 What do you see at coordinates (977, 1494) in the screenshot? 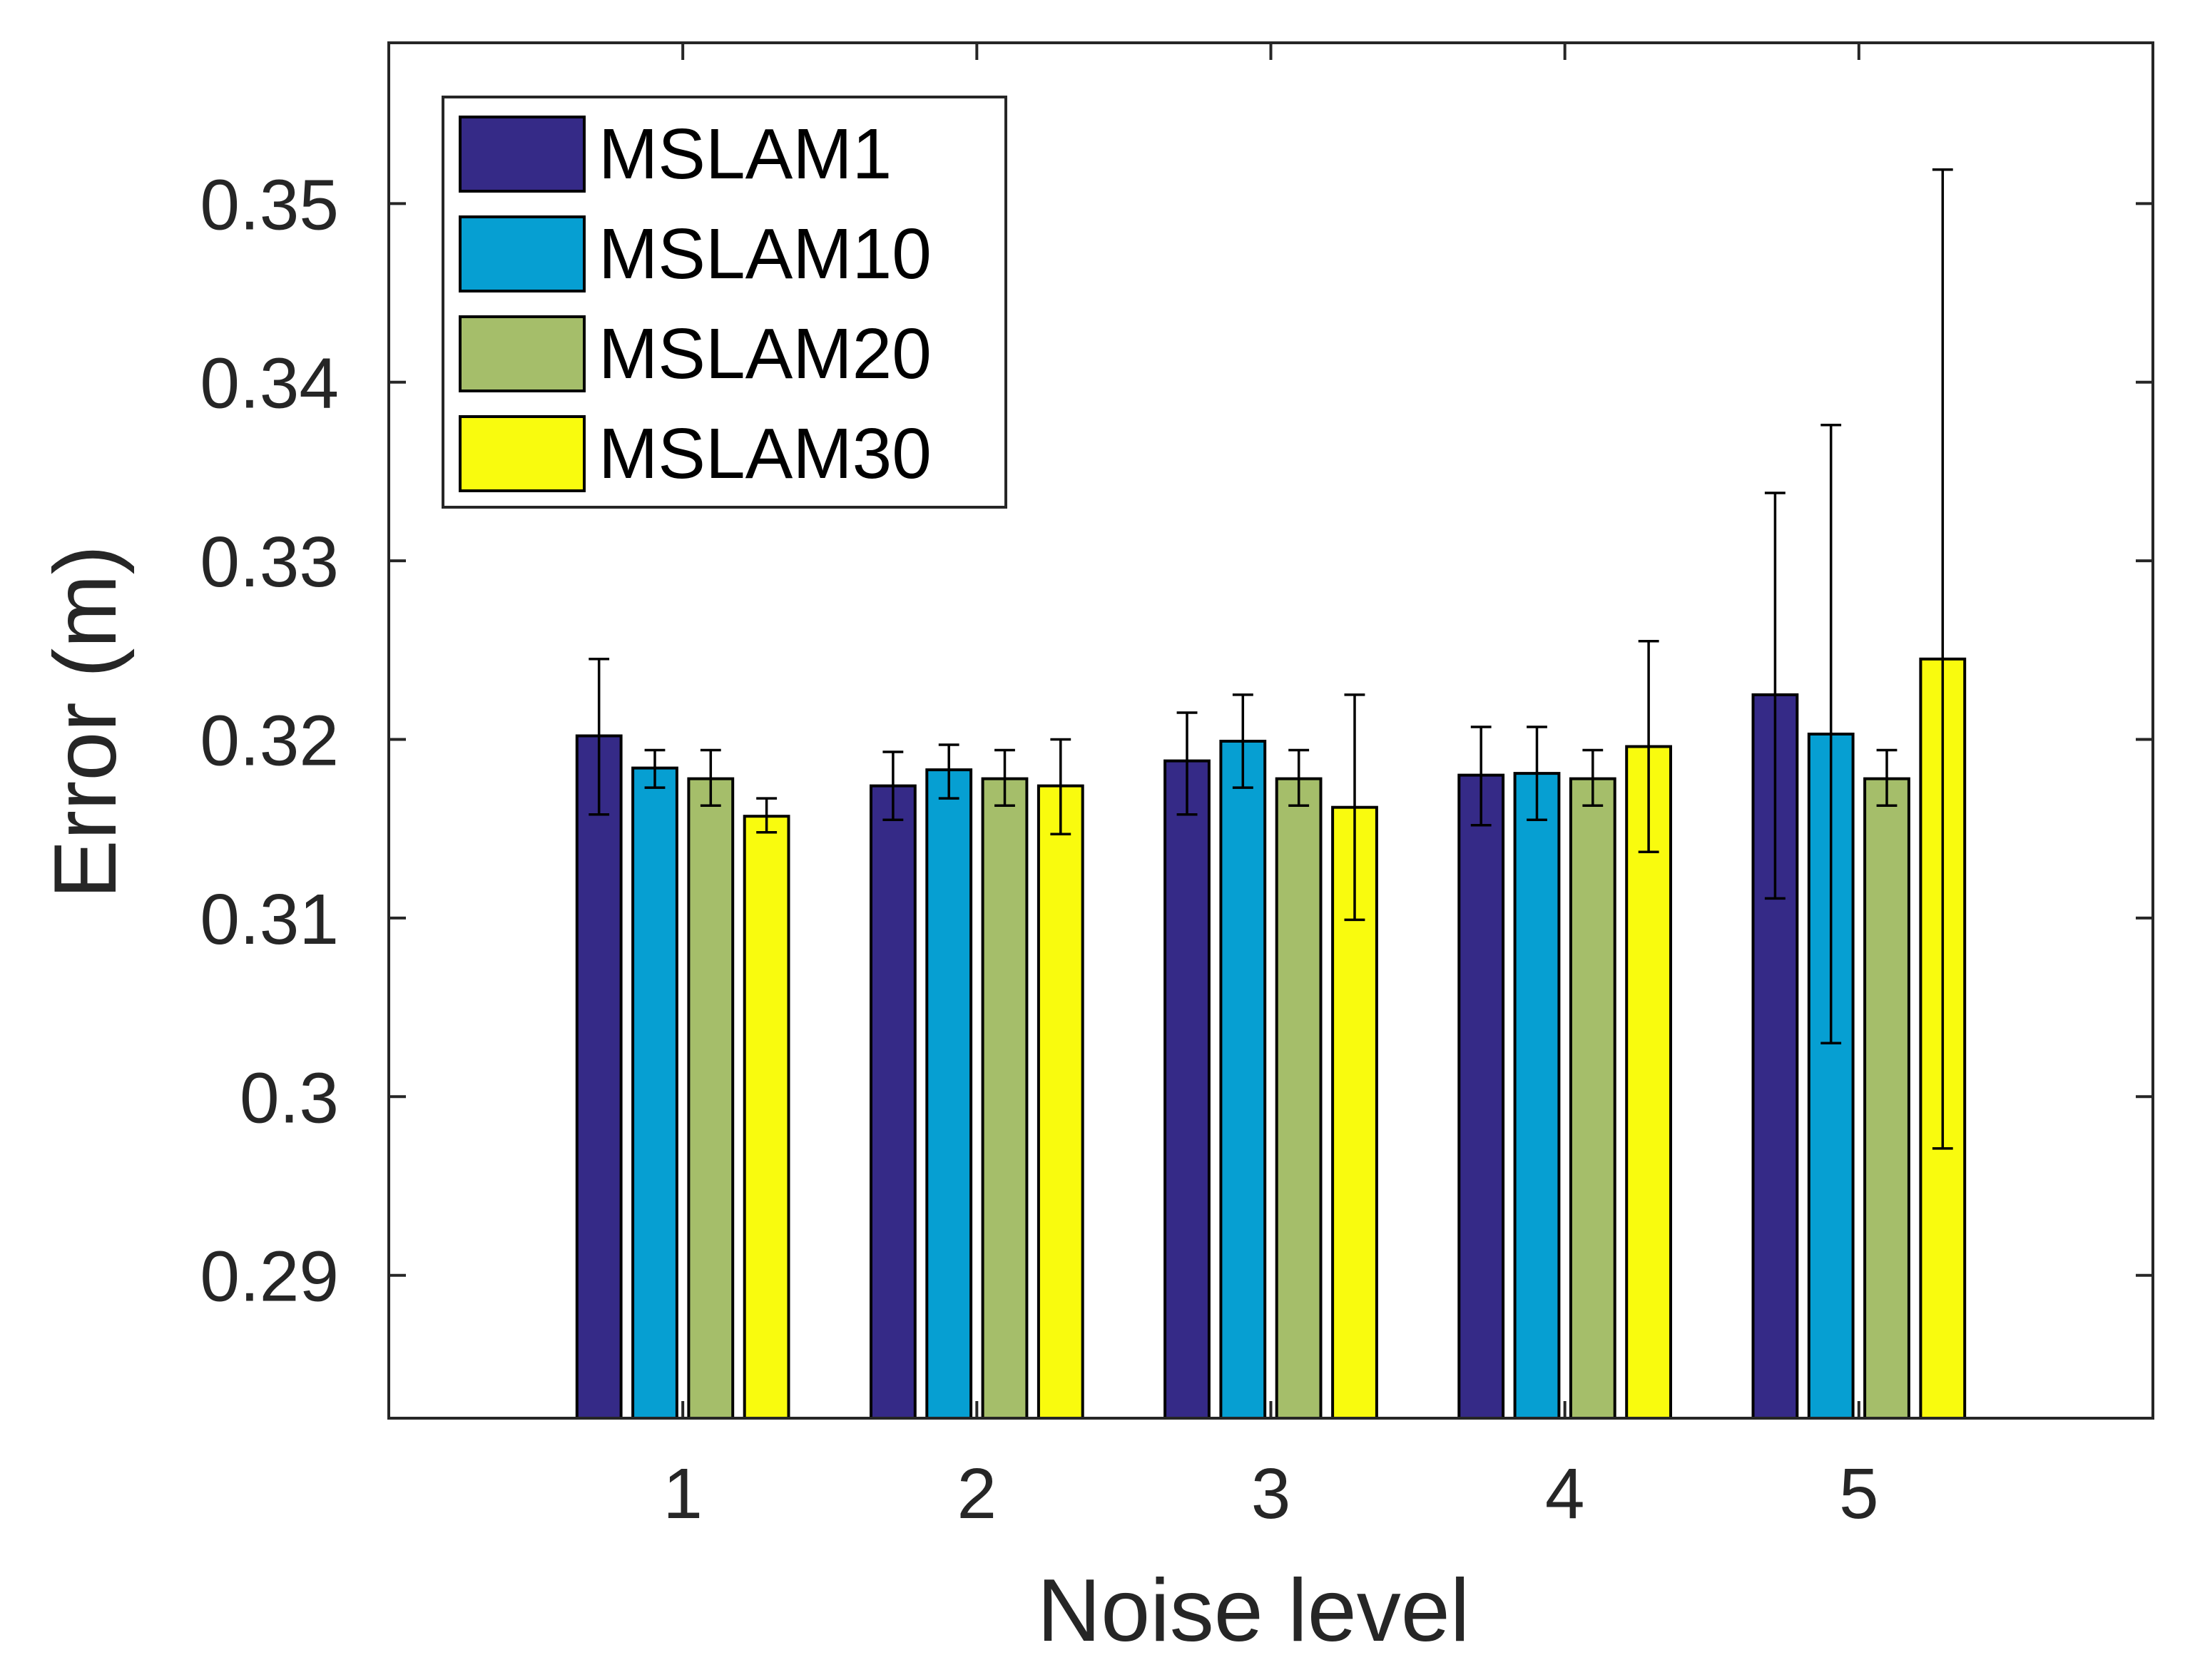
I see `x-tick-label-2: 2` at bounding box center [977, 1494].